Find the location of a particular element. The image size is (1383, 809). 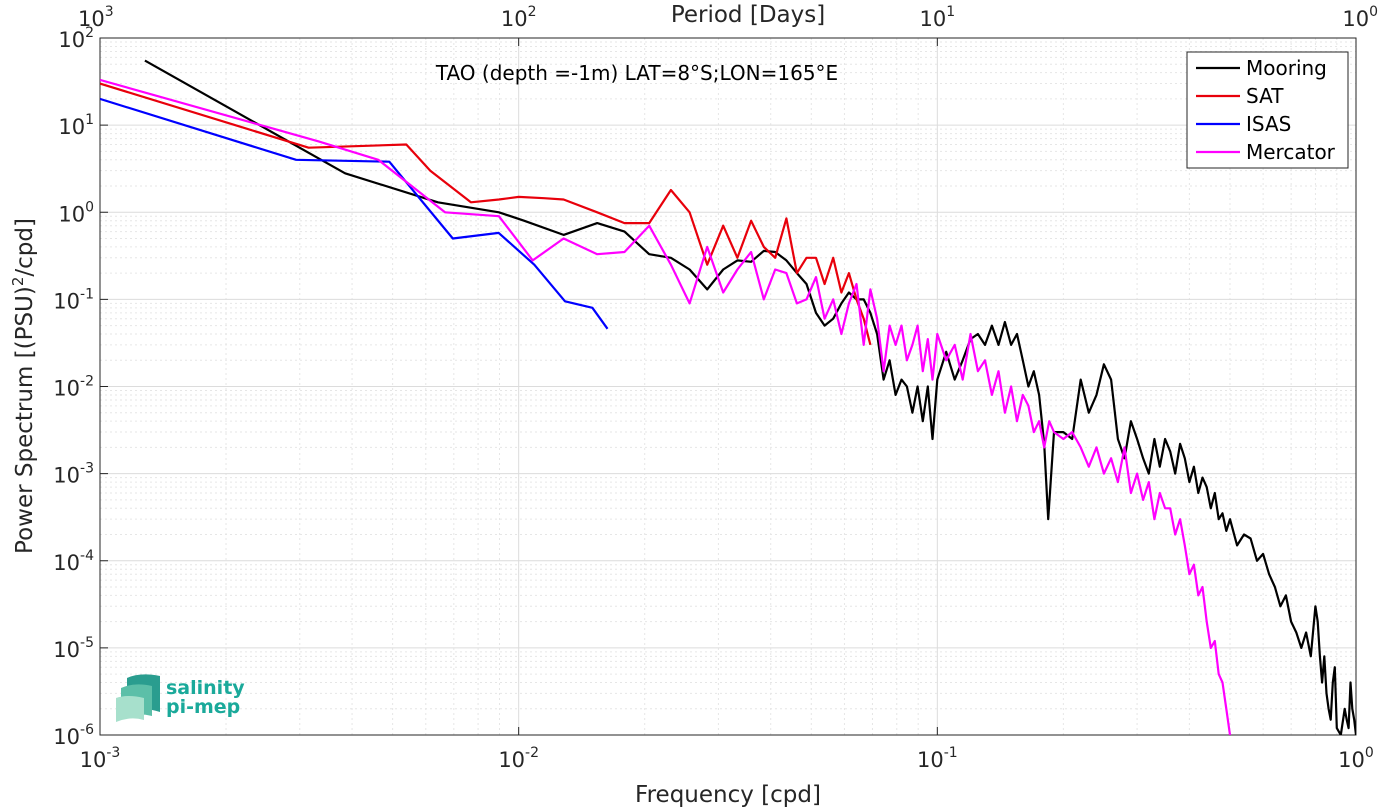

x-tick-label: 10⁰ is located at coordinates (1356, 758).